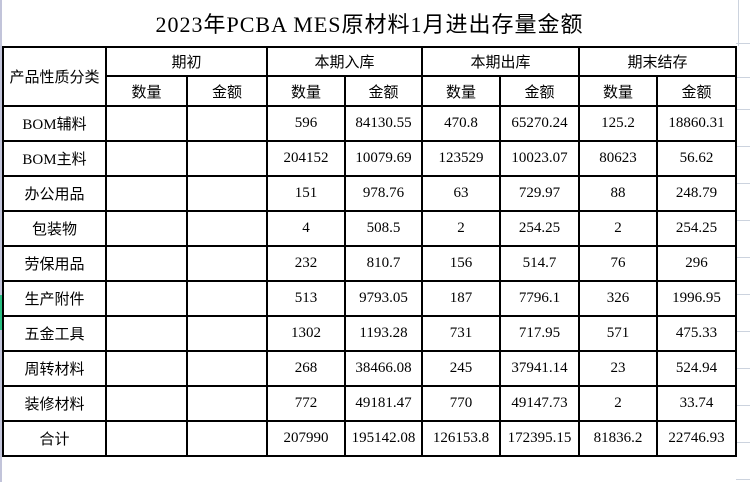 The width and height of the screenshot is (750, 482). I want to click on row-label: 合计, so click(54, 438).